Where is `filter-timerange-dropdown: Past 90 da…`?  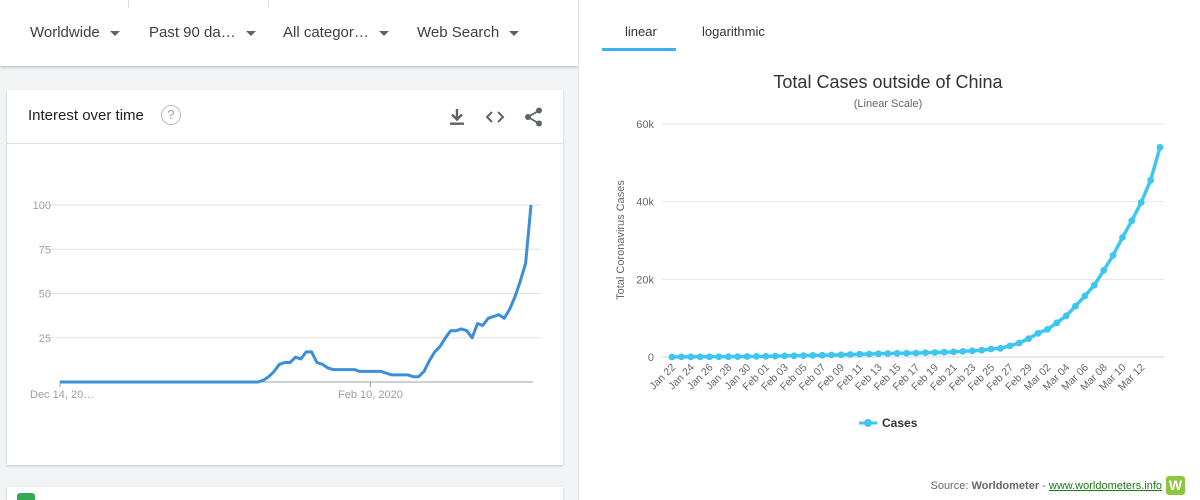
filter-timerange-dropdown: Past 90 da… is located at coordinates (202, 32).